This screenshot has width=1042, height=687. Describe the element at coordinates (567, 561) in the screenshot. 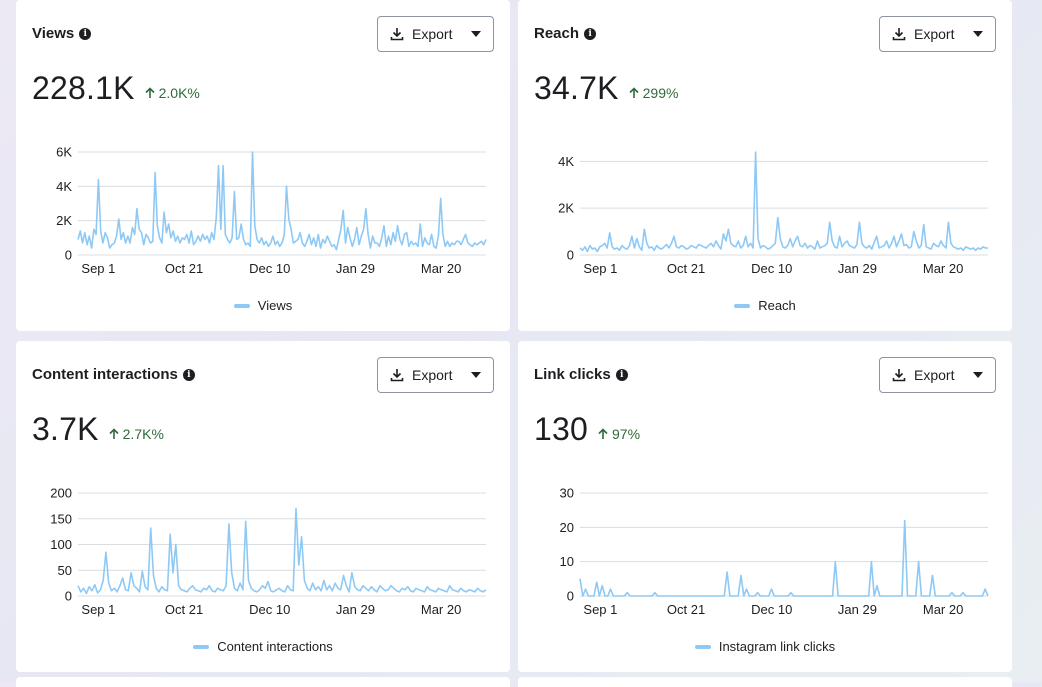

I see `y-tick-label: 10` at that location.